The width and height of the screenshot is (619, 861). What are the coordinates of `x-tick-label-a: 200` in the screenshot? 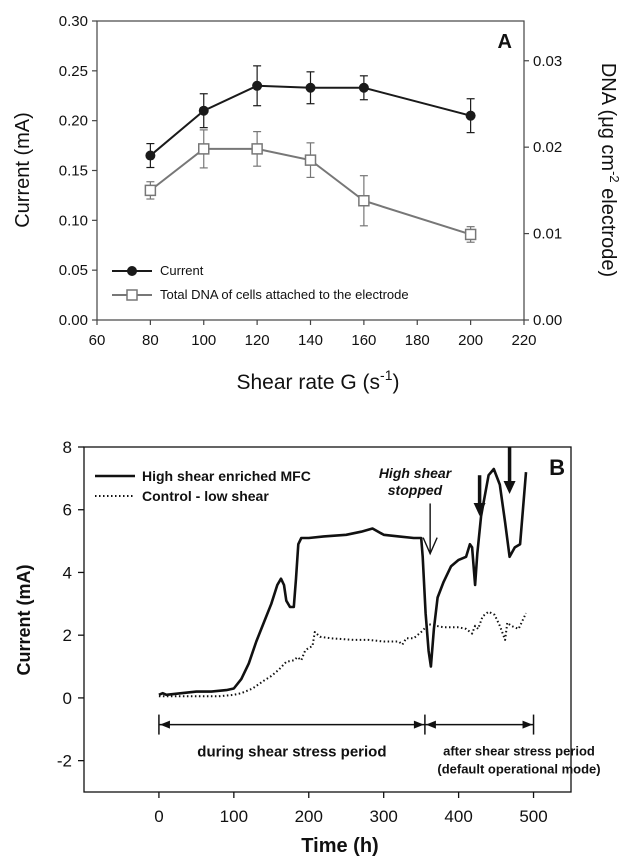 It's located at (470, 340).